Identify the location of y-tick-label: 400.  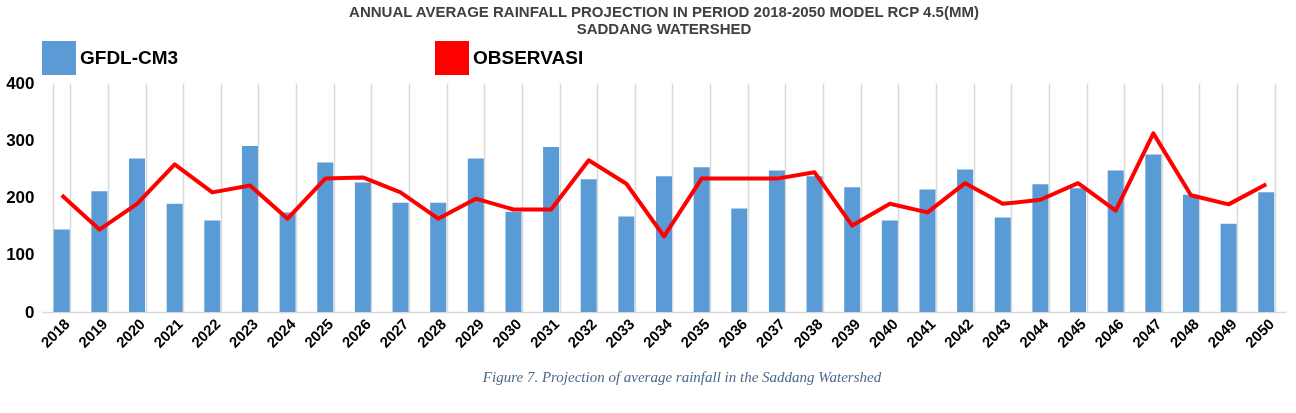
(20, 83).